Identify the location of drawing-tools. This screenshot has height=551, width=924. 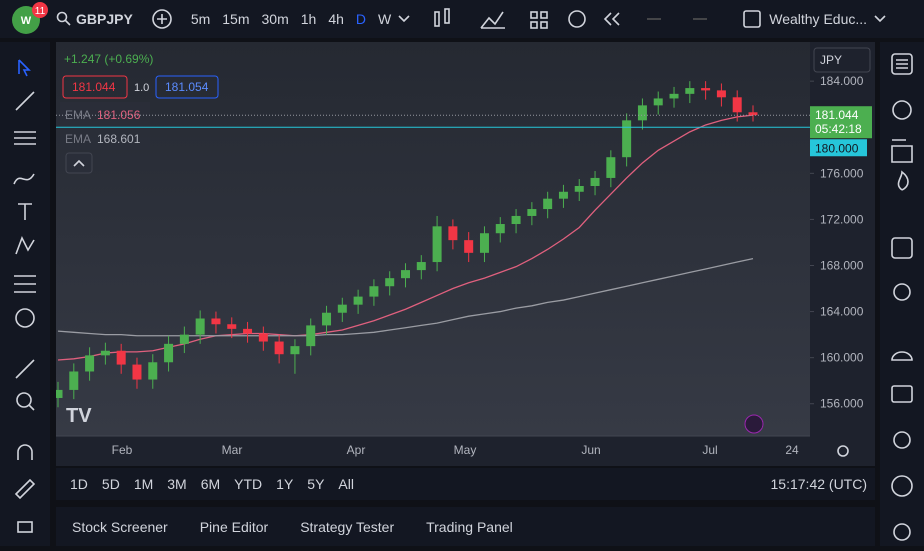
(25, 294).